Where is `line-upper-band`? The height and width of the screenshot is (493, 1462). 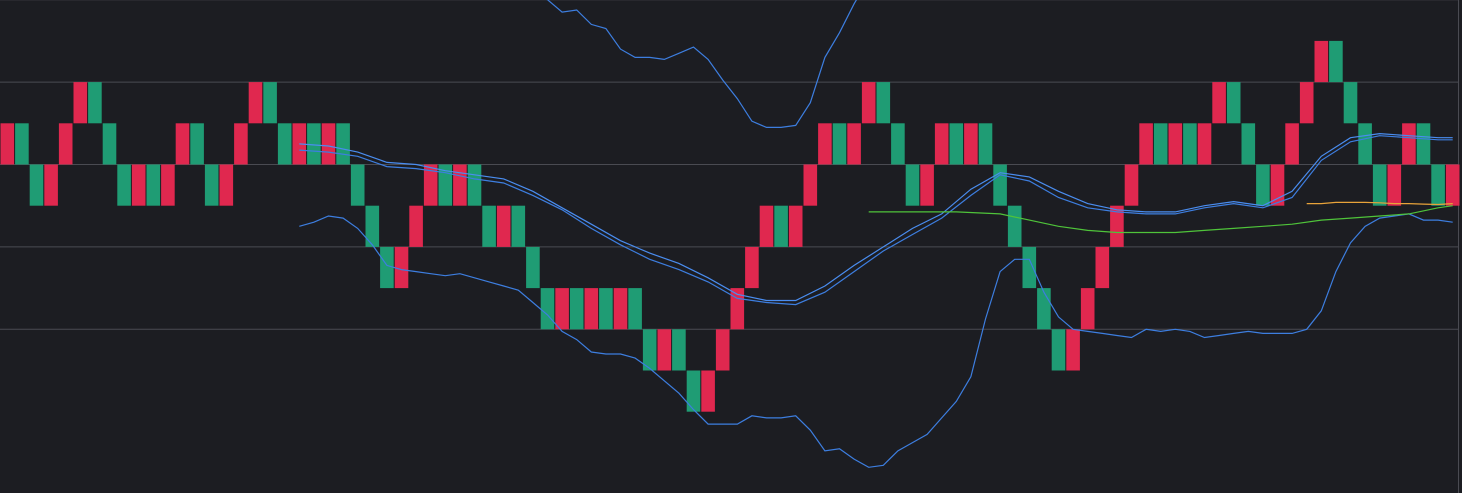 line-upper-band is located at coordinates (702, 64).